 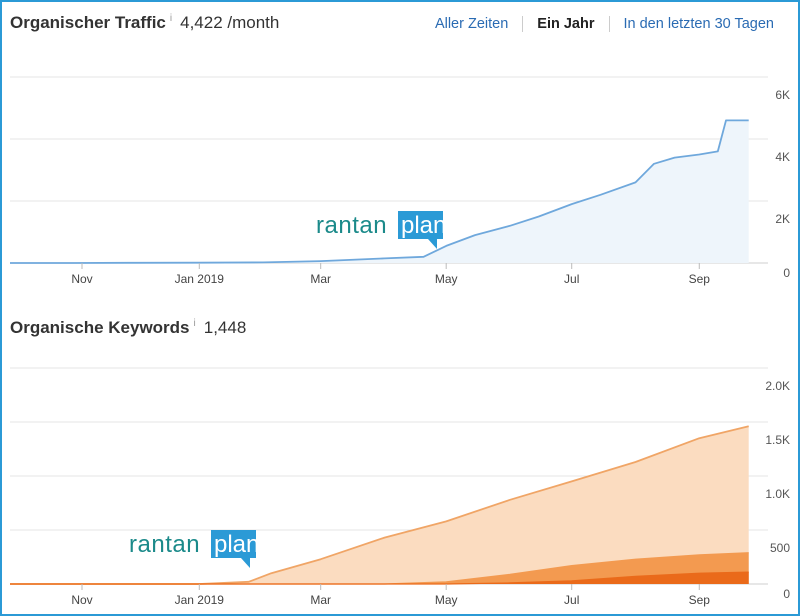 What do you see at coordinates (225, 327) in the screenshot?
I see `keywords-value: 1,448` at bounding box center [225, 327].